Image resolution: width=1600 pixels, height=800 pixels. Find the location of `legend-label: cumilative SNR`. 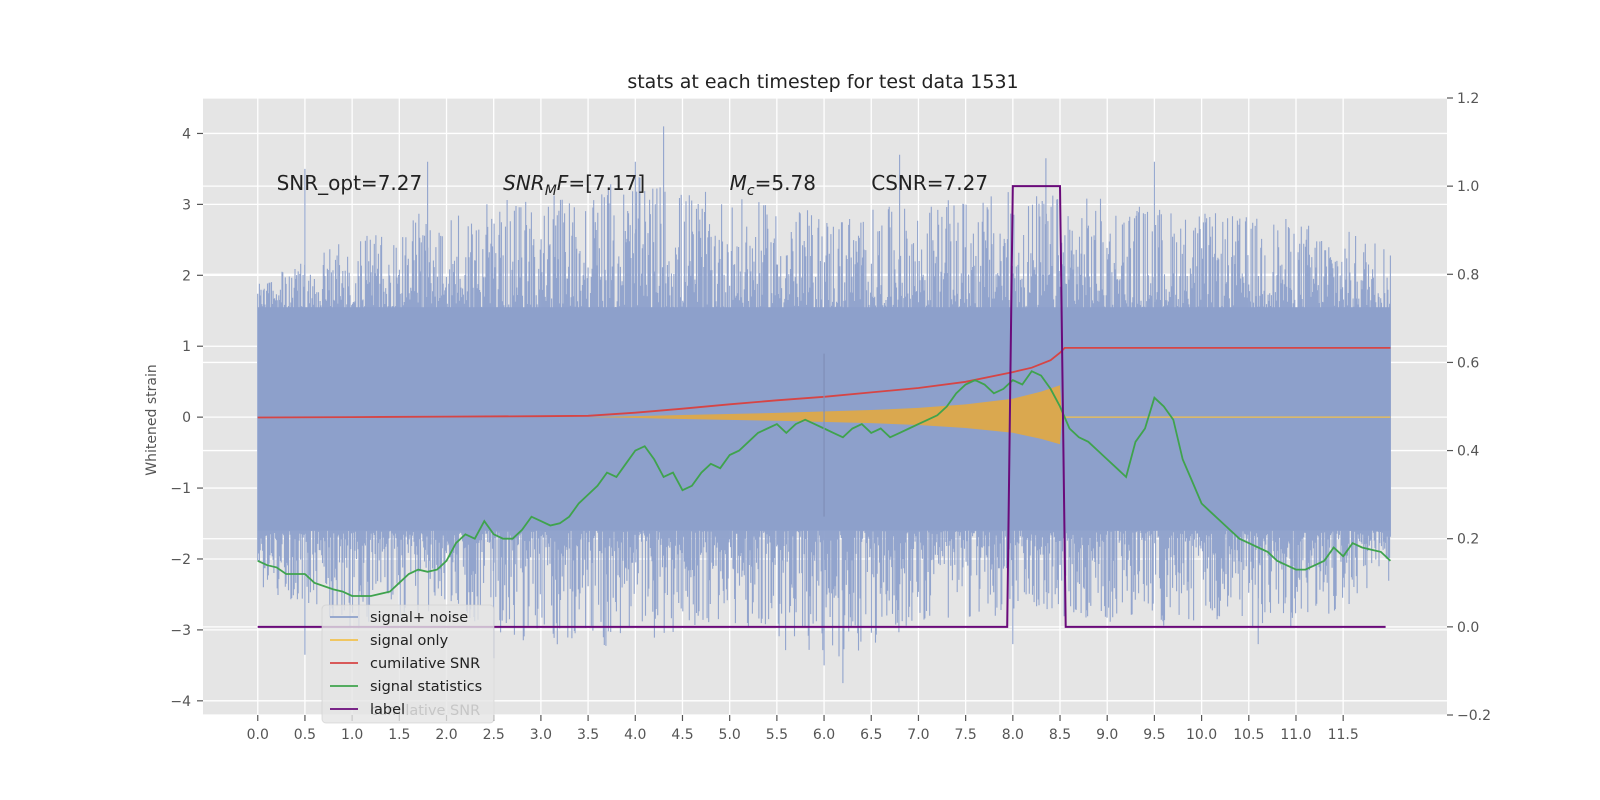

legend-label: cumilative SNR is located at coordinates (425, 664).